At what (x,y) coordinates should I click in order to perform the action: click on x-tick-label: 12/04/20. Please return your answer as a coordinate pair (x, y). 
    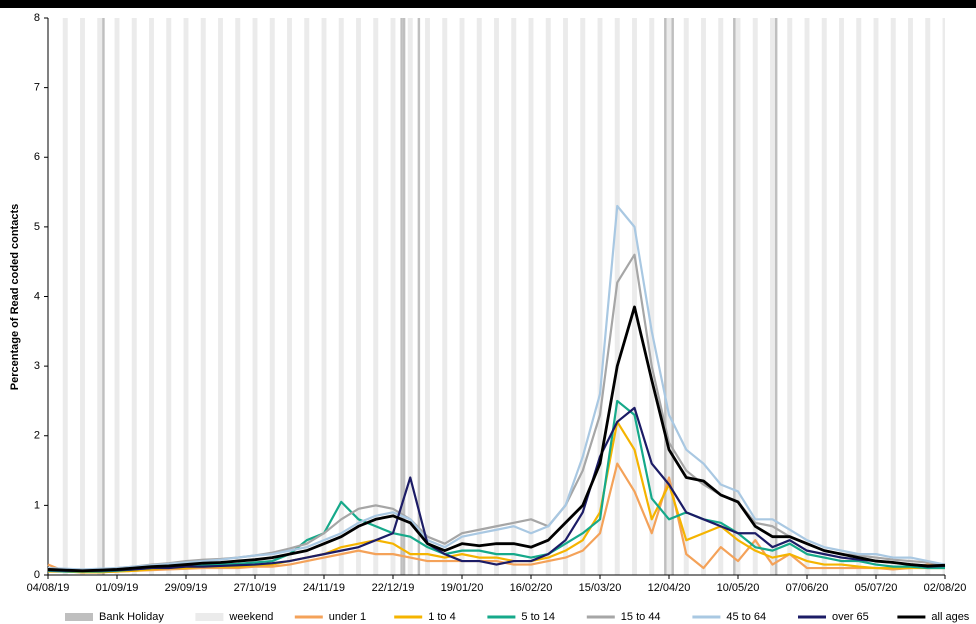
    Looking at the image, I should click on (669, 588).